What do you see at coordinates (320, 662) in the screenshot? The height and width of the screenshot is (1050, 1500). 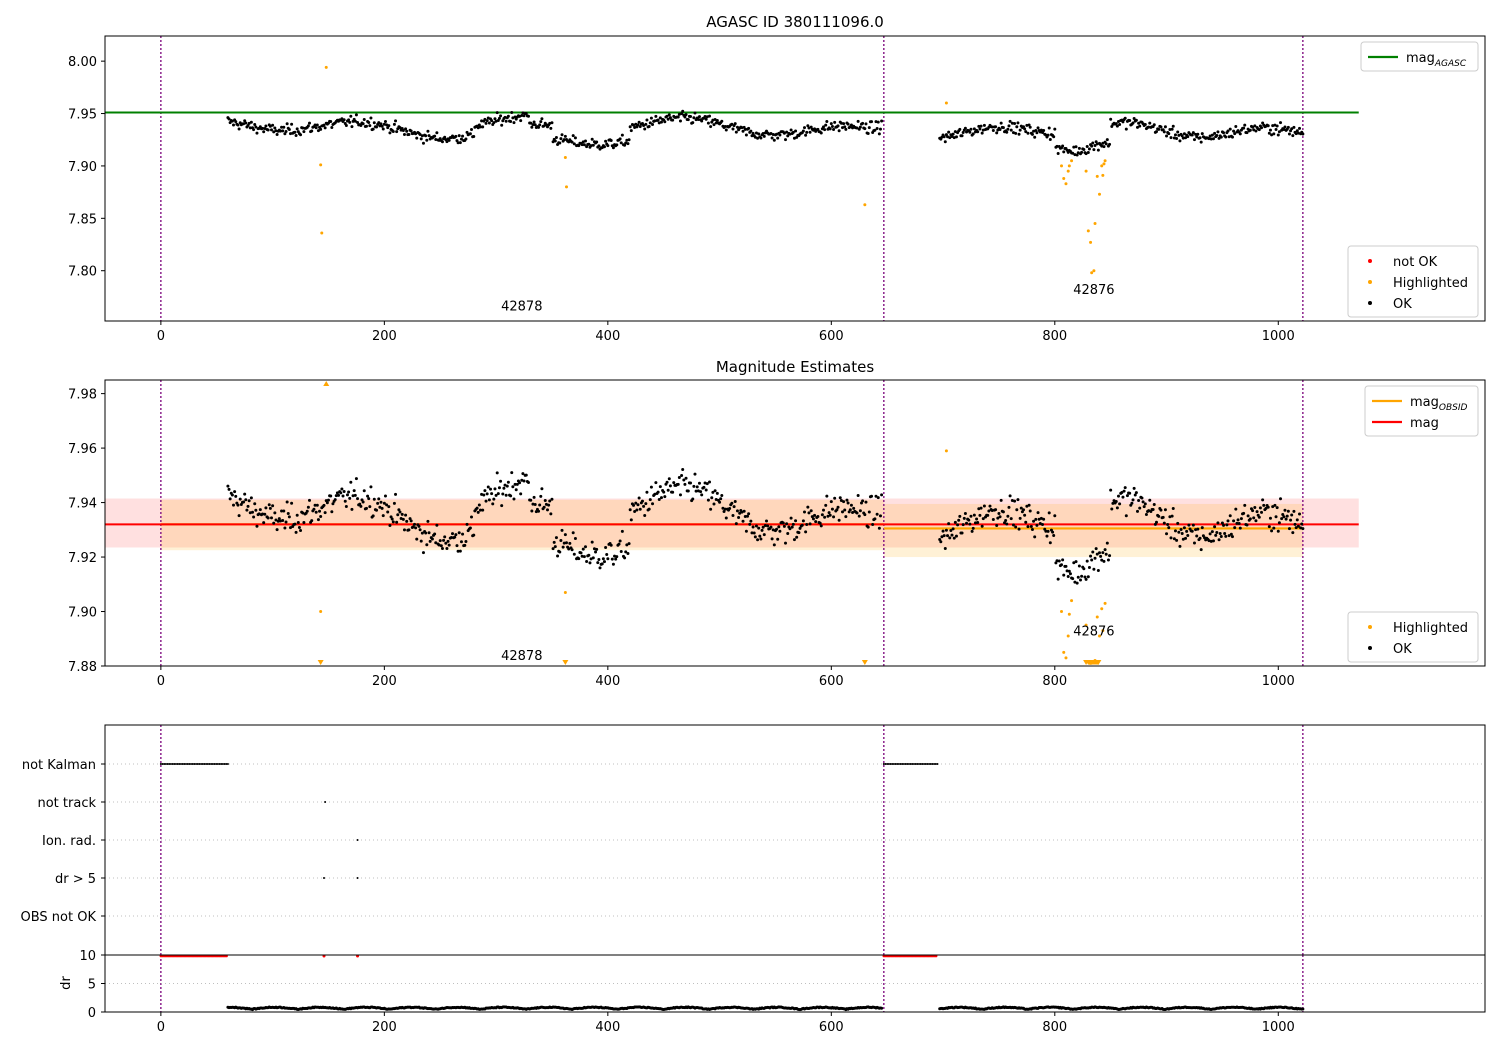 I see `offscale-down-marker` at bounding box center [320, 662].